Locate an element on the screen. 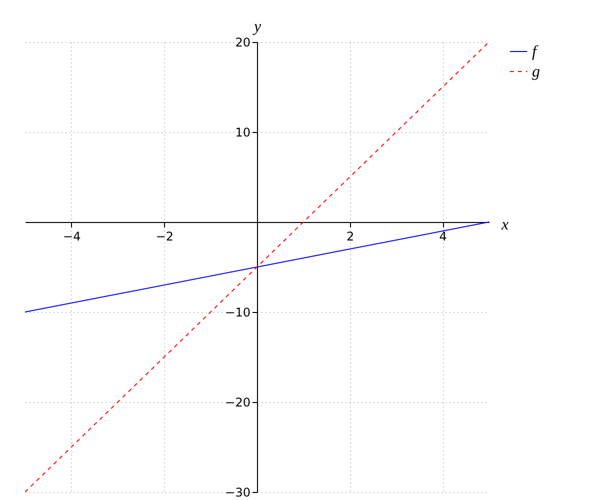 Image resolution: width=600 pixels, height=500 pixels. x-tick-label: −2 is located at coordinates (165, 237).